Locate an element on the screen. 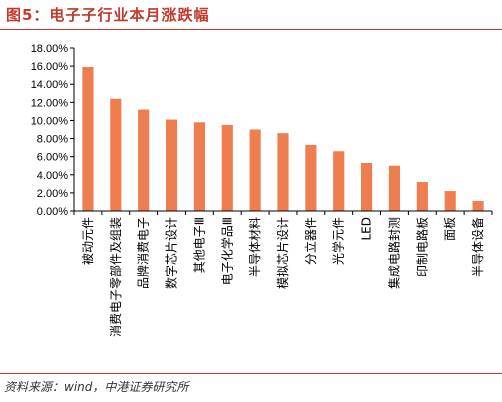 The width and height of the screenshot is (502, 402). y-tick-label: 16.00% is located at coordinates (50, 67).